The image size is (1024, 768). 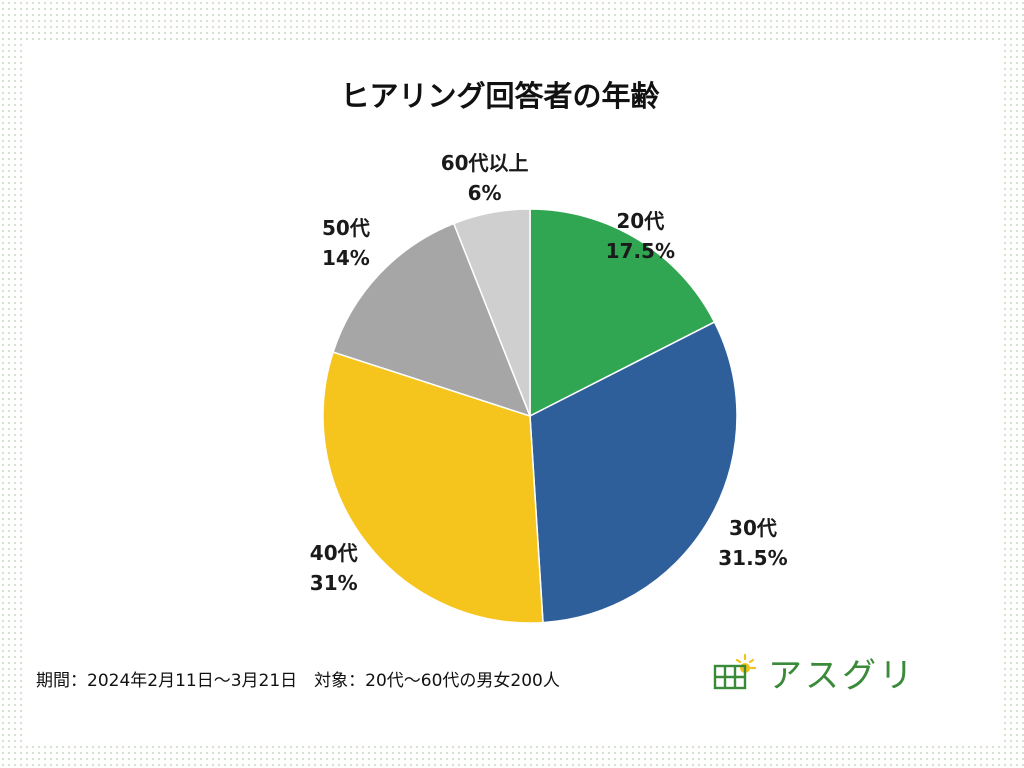 I want to click on slice-label-1: 20代 17.5%, so click(x=640, y=236).